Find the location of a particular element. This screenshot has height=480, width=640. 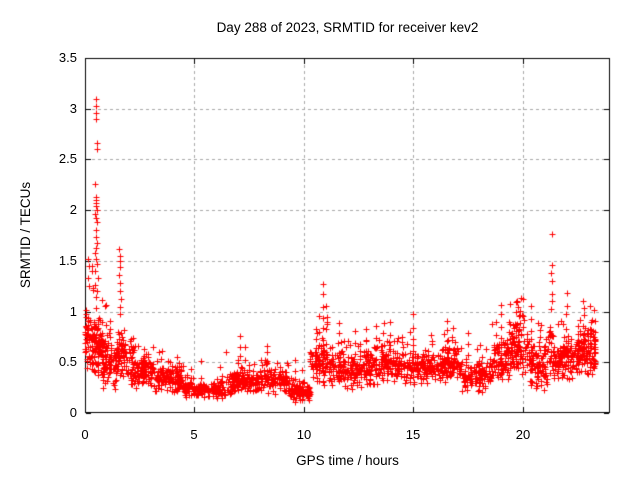

x-axis-label: GPS time / hours is located at coordinates (347, 460).